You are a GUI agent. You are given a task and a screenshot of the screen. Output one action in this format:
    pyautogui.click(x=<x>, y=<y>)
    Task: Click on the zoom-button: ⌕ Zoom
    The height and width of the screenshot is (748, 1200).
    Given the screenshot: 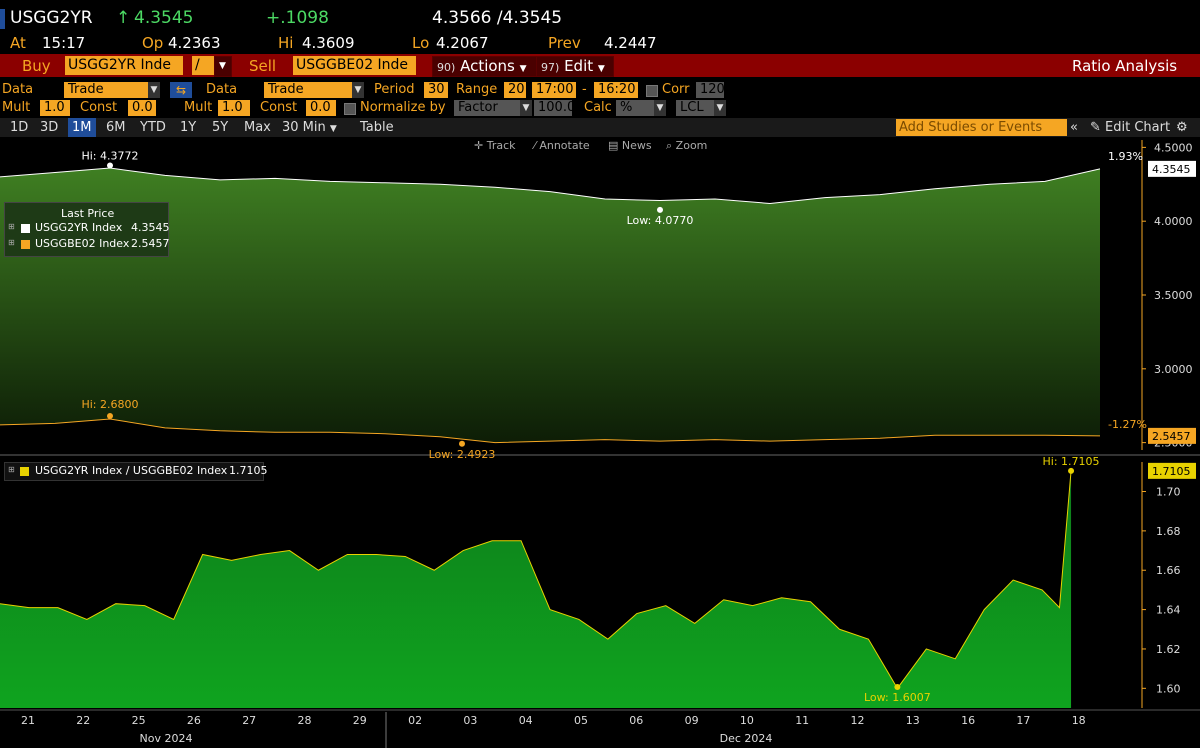 What is the action you would take?
    pyautogui.click(x=686, y=146)
    